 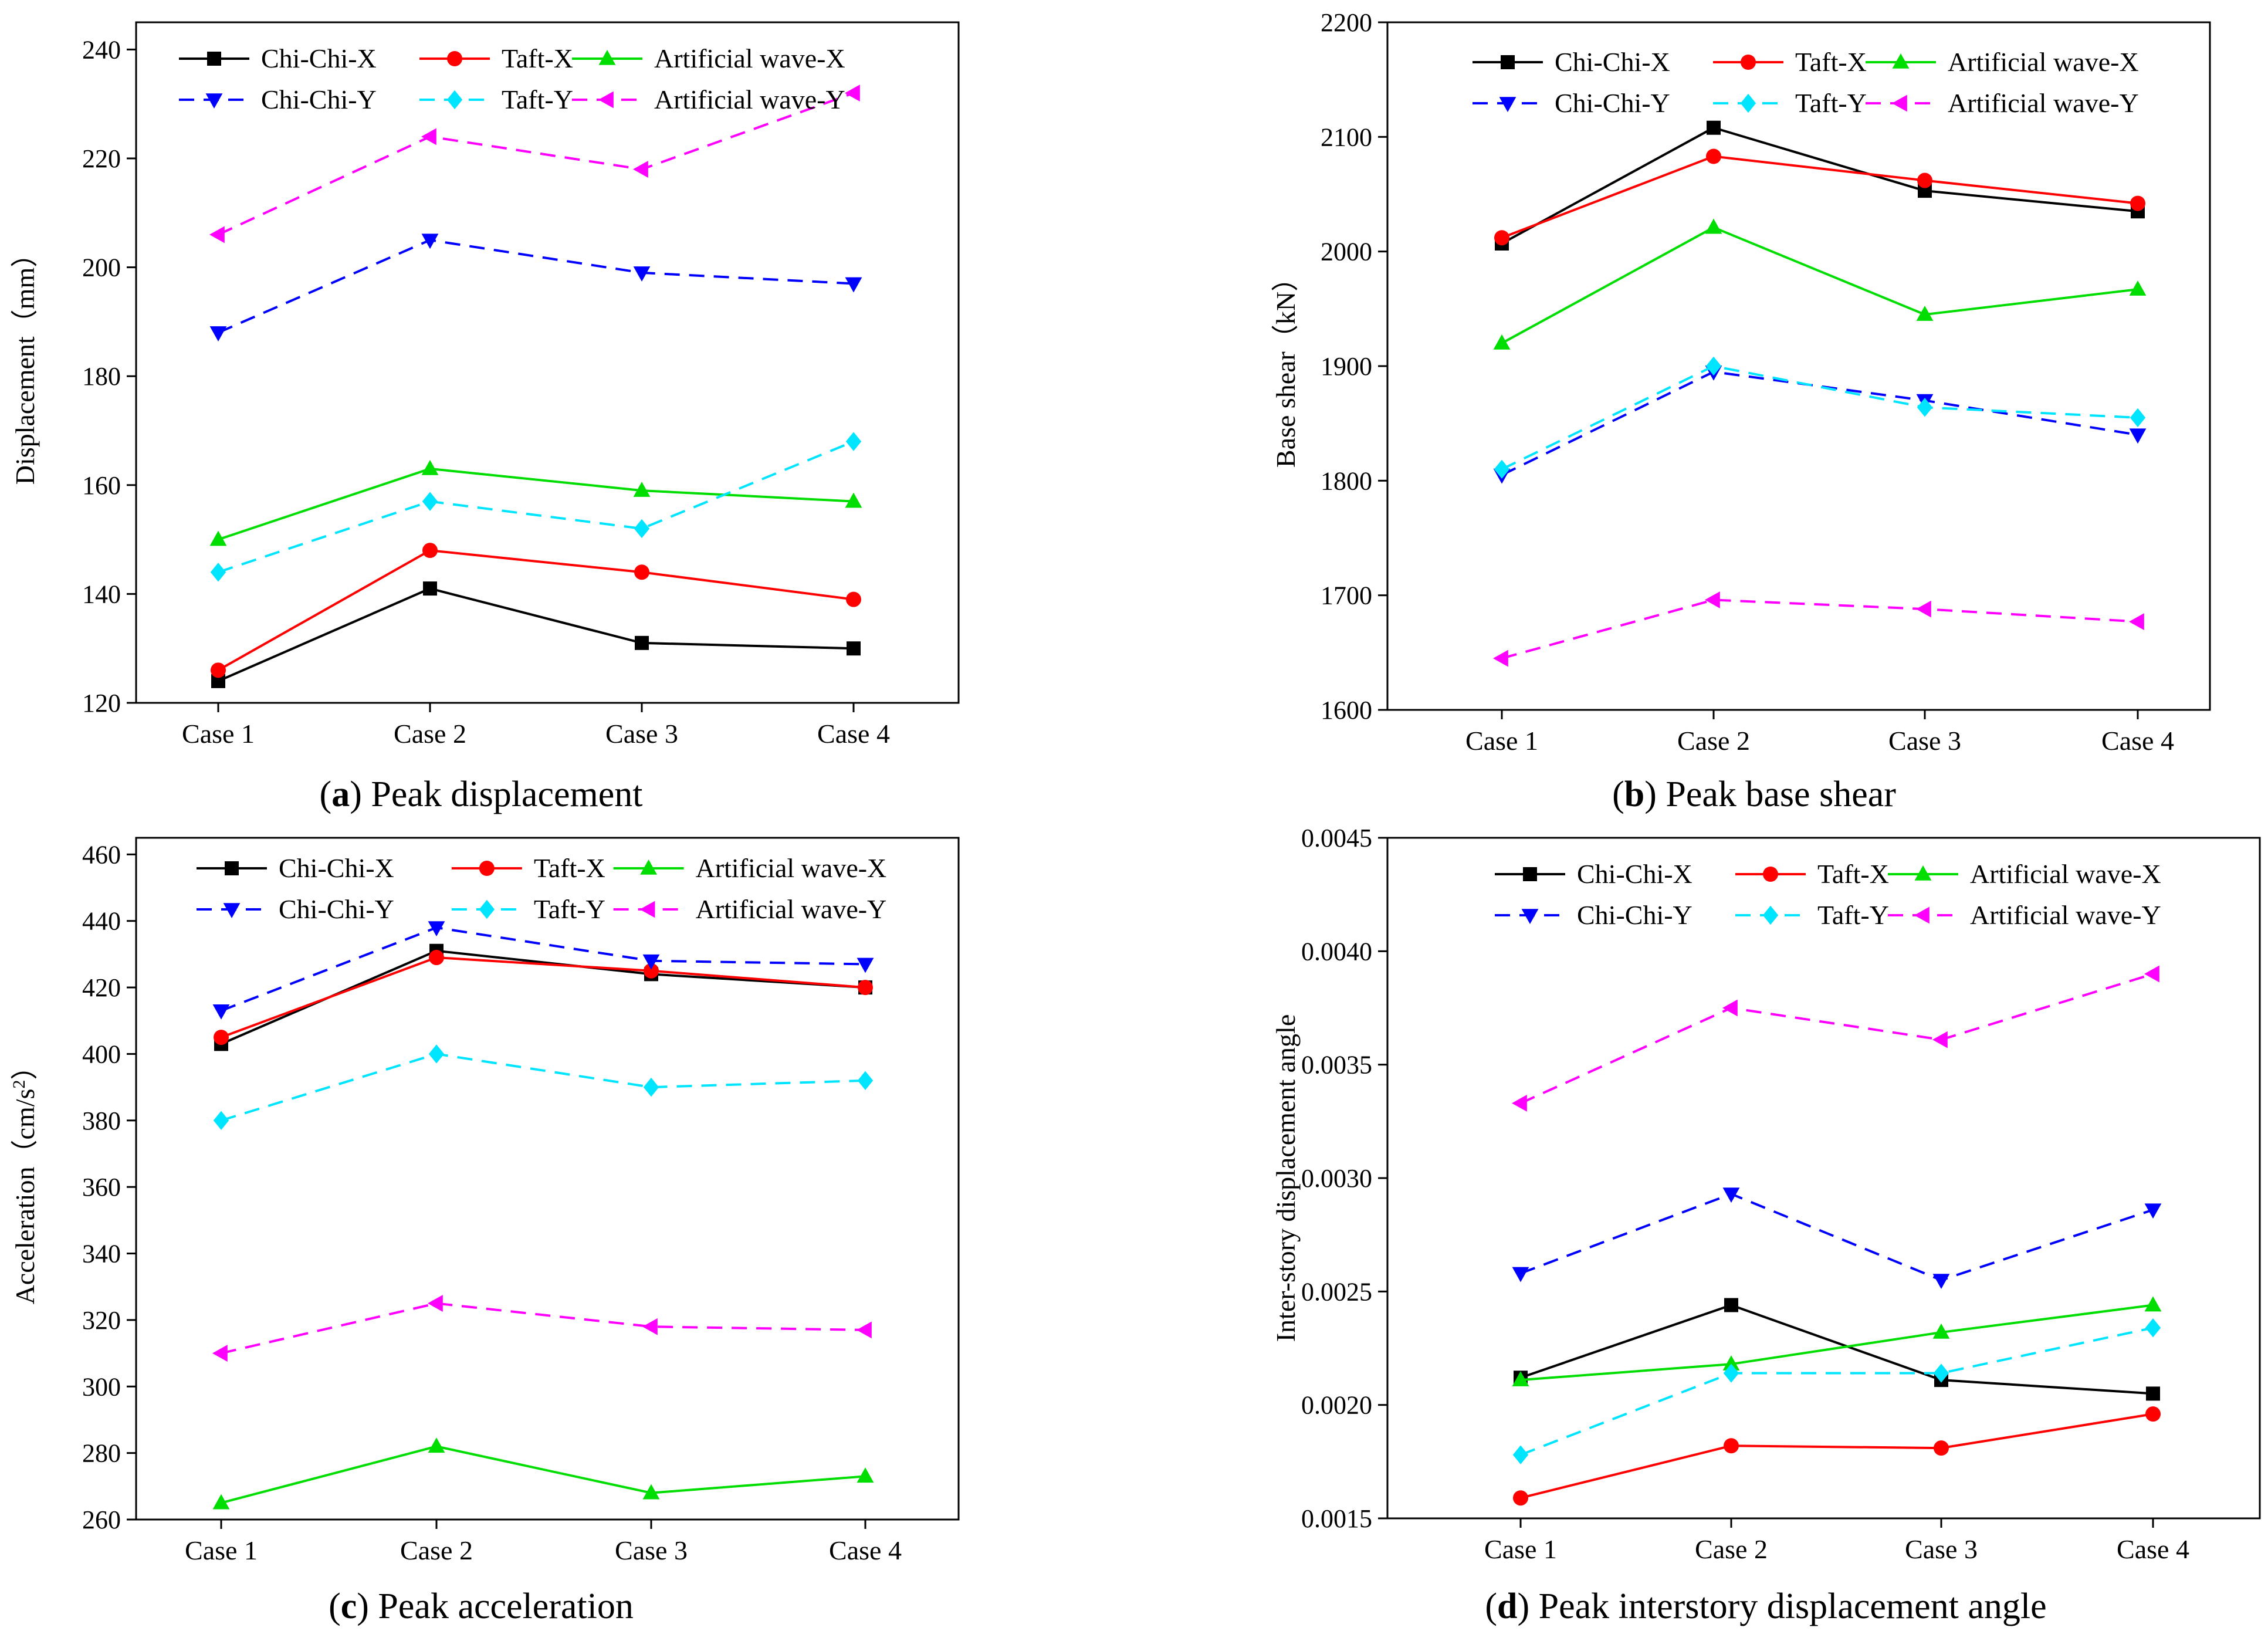 I want to click on y-tick-label: 0.0025, so click(x=1336, y=1291).